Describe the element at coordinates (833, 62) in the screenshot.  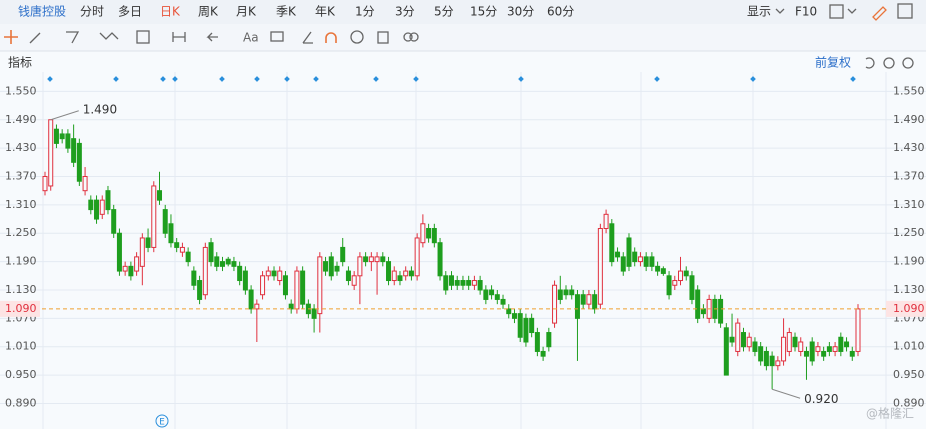
I see `adjust-menu: 前复权` at that location.